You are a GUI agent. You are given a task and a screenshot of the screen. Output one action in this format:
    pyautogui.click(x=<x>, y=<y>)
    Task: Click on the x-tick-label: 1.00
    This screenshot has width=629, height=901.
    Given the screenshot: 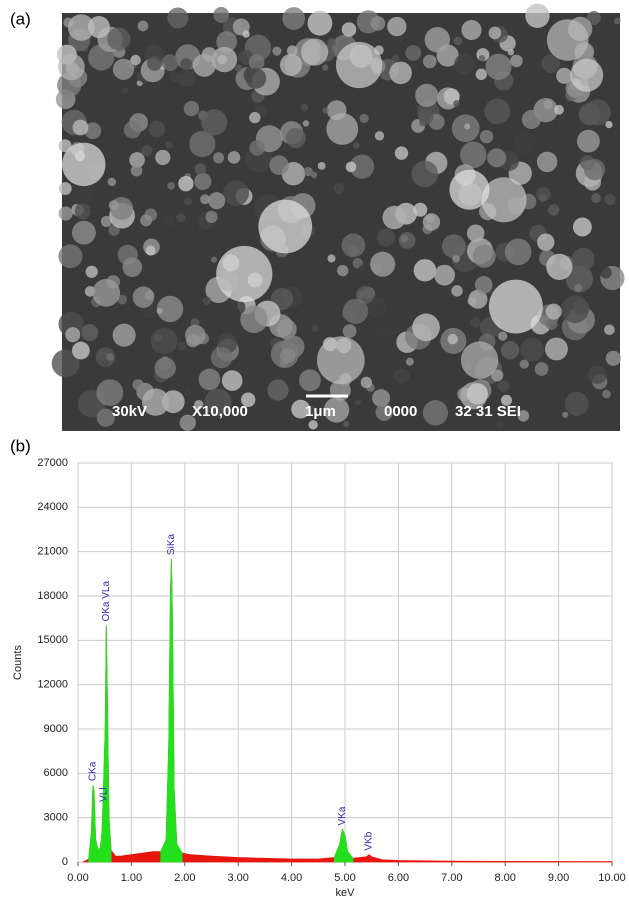 What is the action you would take?
    pyautogui.click(x=131, y=878)
    